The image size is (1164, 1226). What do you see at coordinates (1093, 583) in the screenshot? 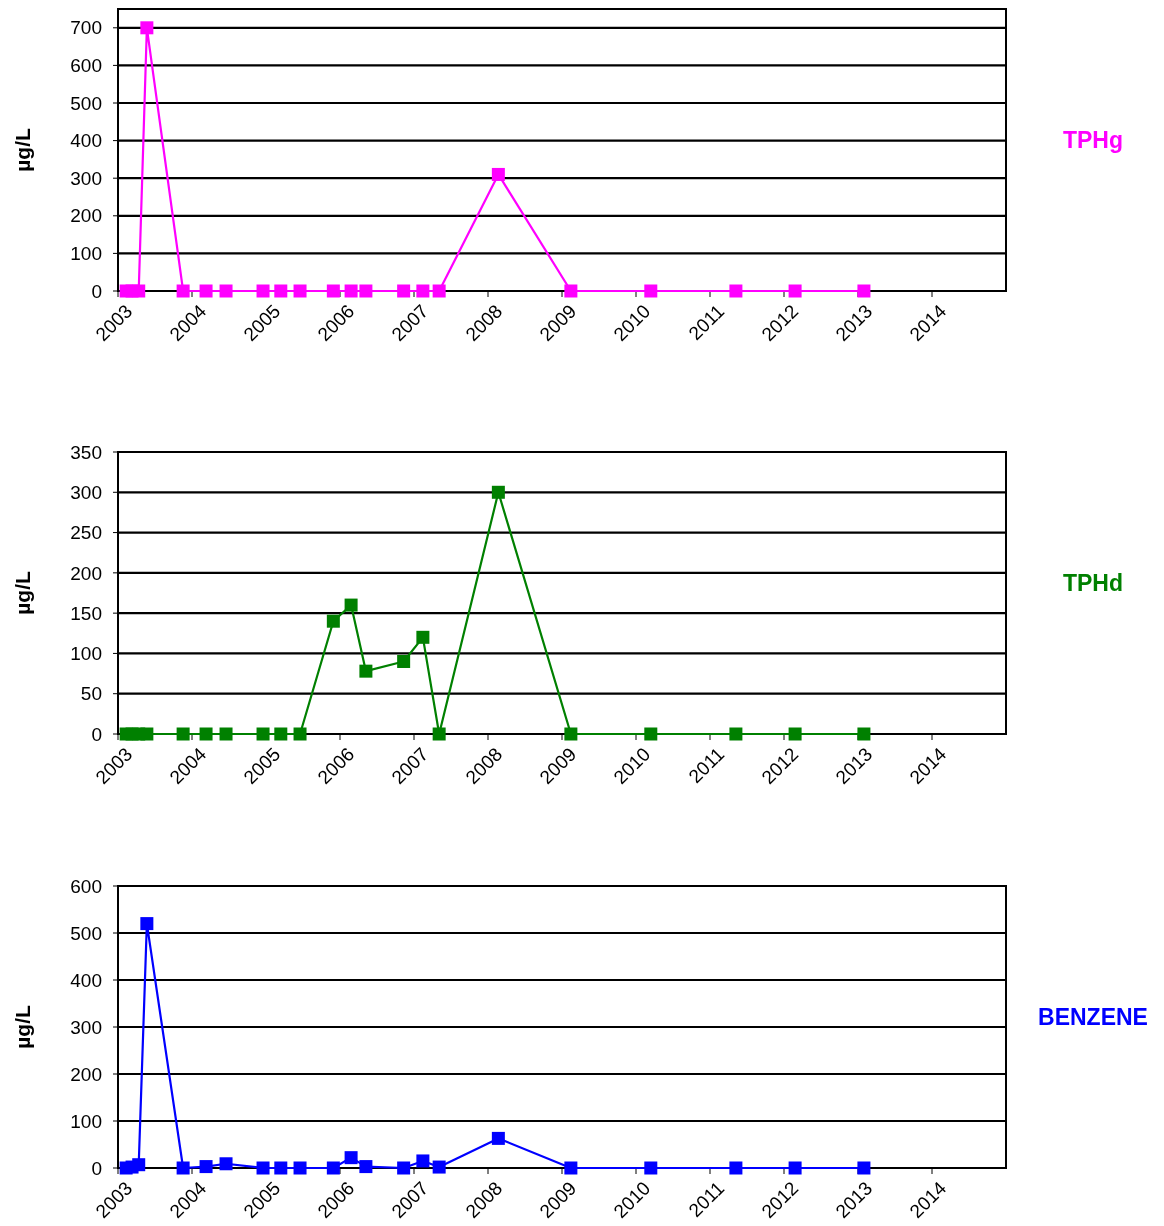
I see `text: TPHd` at bounding box center [1093, 583].